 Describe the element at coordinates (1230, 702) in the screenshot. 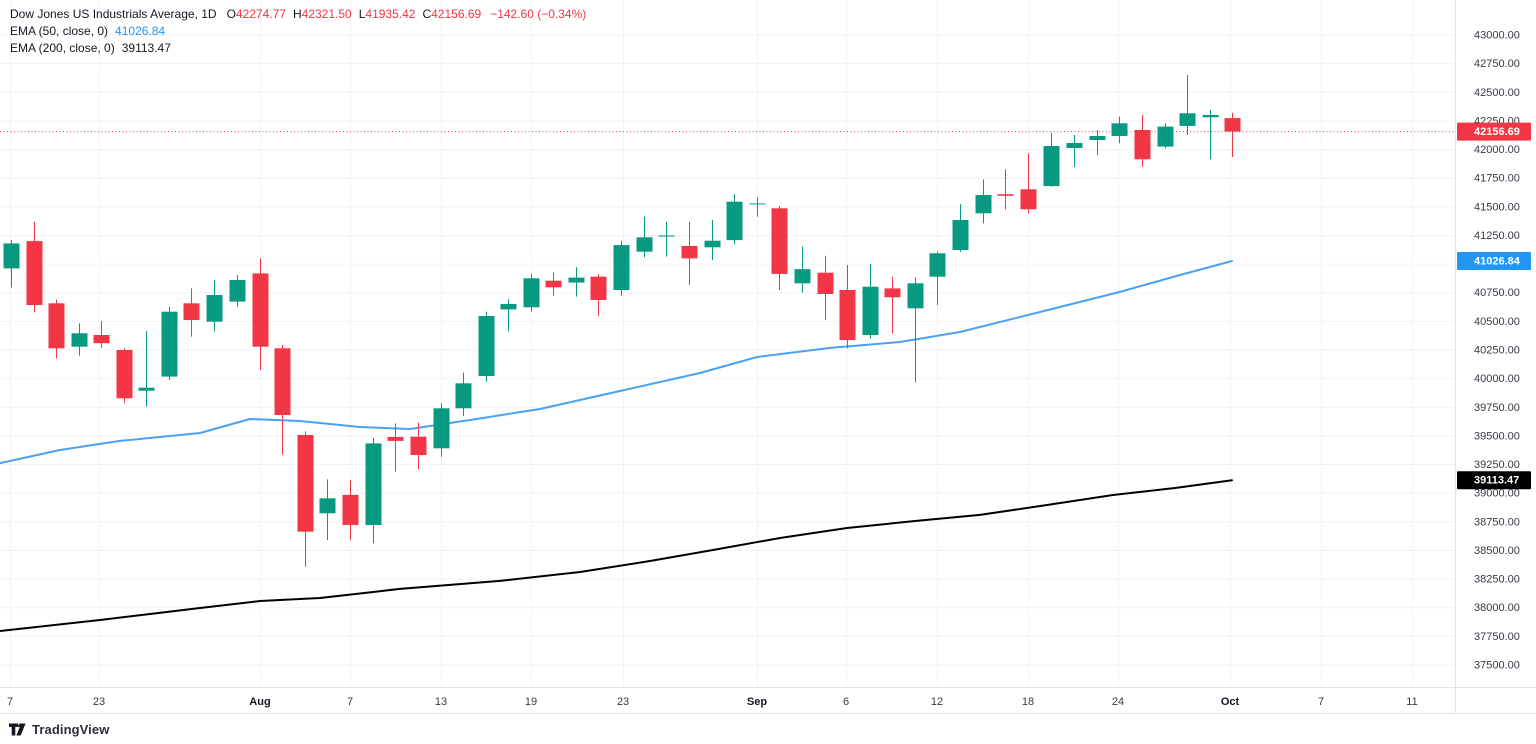

I see `time-axis-label: Oct` at that location.